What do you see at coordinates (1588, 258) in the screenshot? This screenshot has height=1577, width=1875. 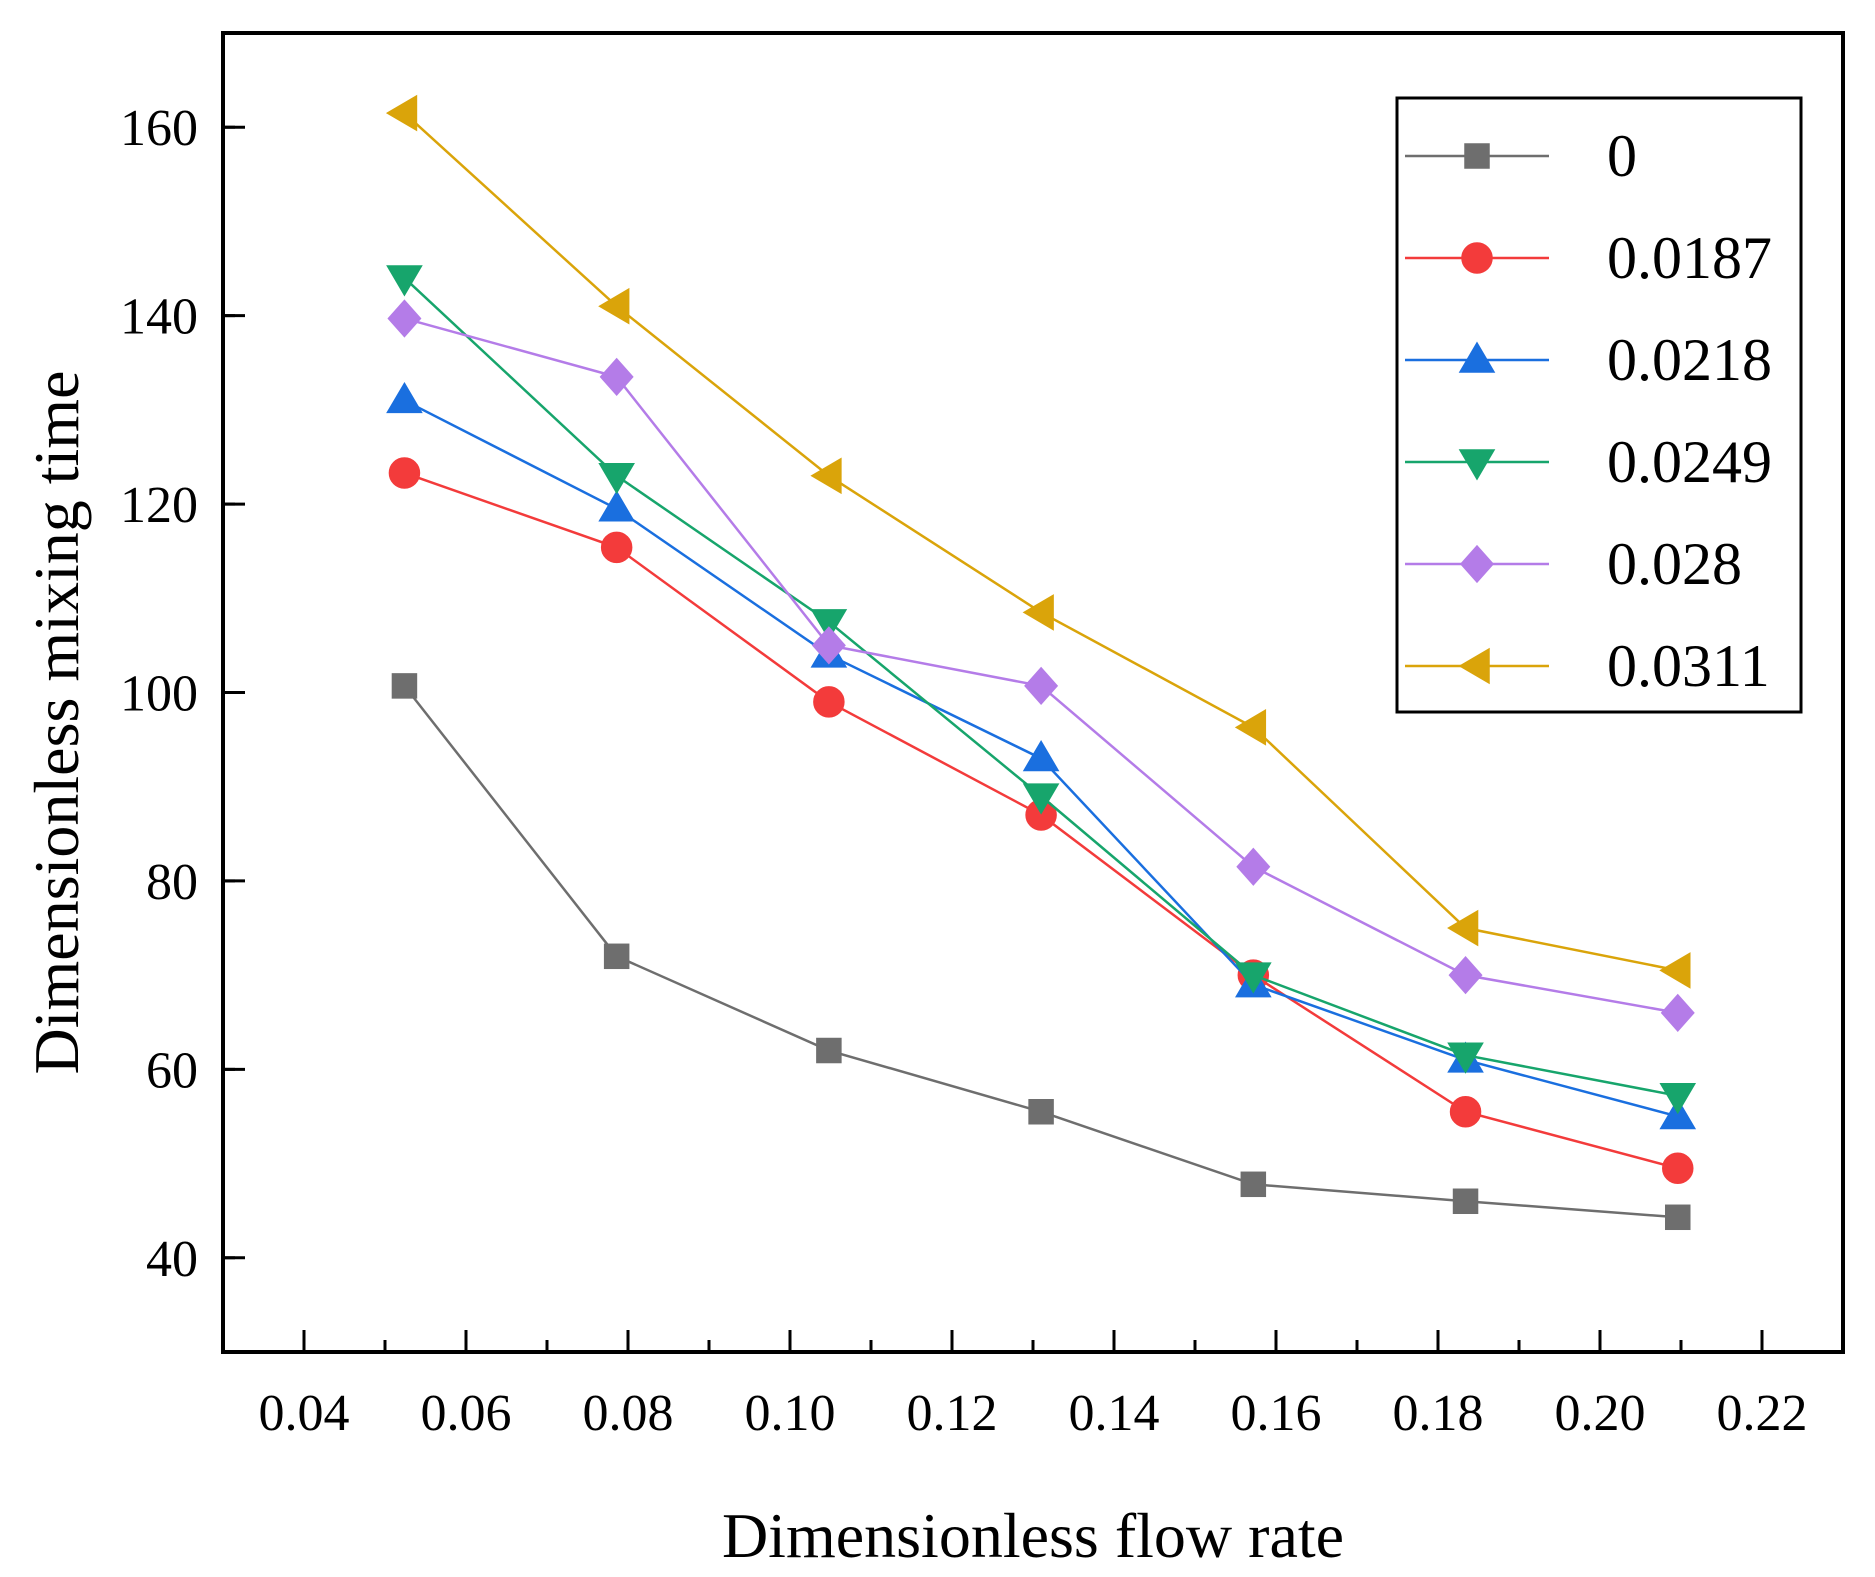 I see `legend-entry: 0.0187` at bounding box center [1588, 258].